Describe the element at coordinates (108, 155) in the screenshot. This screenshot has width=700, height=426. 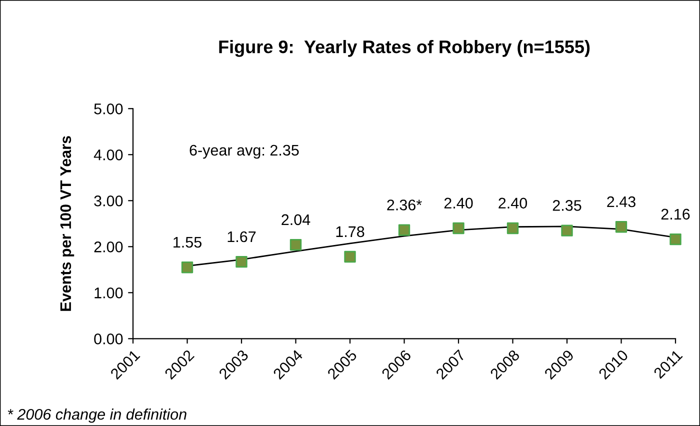
I see `y-tick-label: 4.00` at that location.